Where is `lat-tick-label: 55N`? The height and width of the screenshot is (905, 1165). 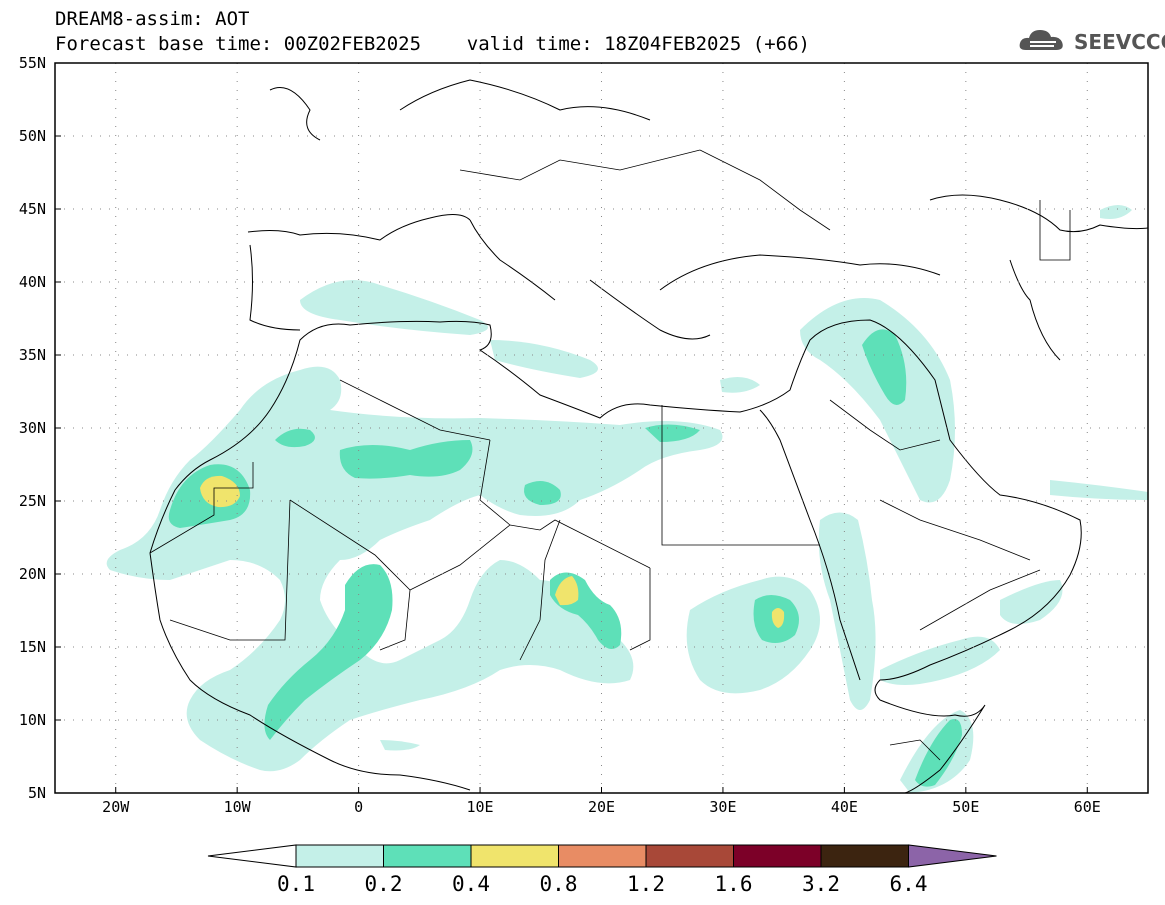
lat-tick-label: 55N is located at coordinates (32, 63).